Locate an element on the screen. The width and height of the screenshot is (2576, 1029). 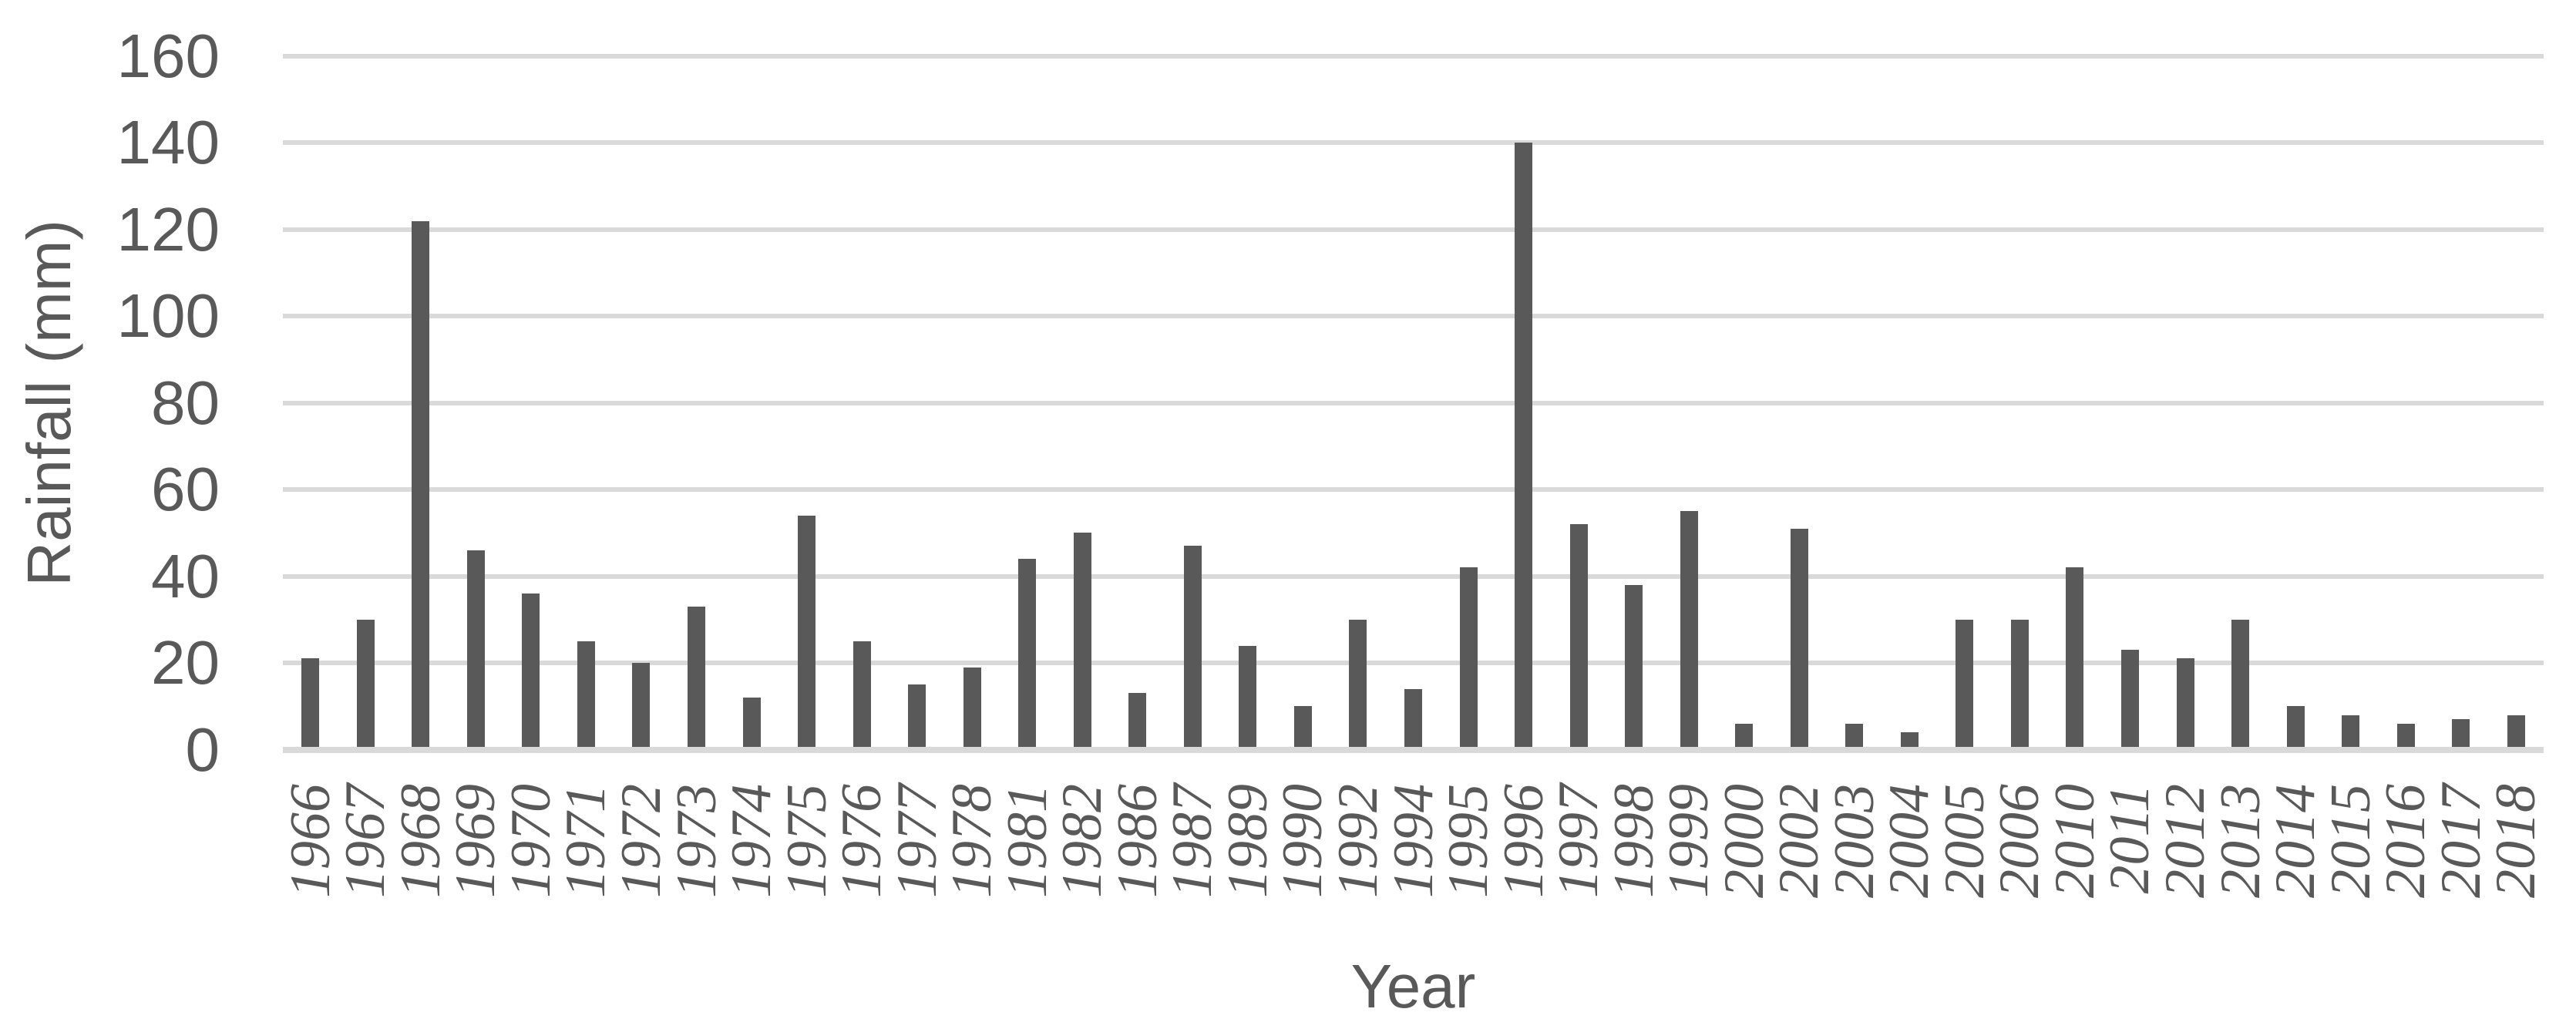
bar-1974 is located at coordinates (751, 725).